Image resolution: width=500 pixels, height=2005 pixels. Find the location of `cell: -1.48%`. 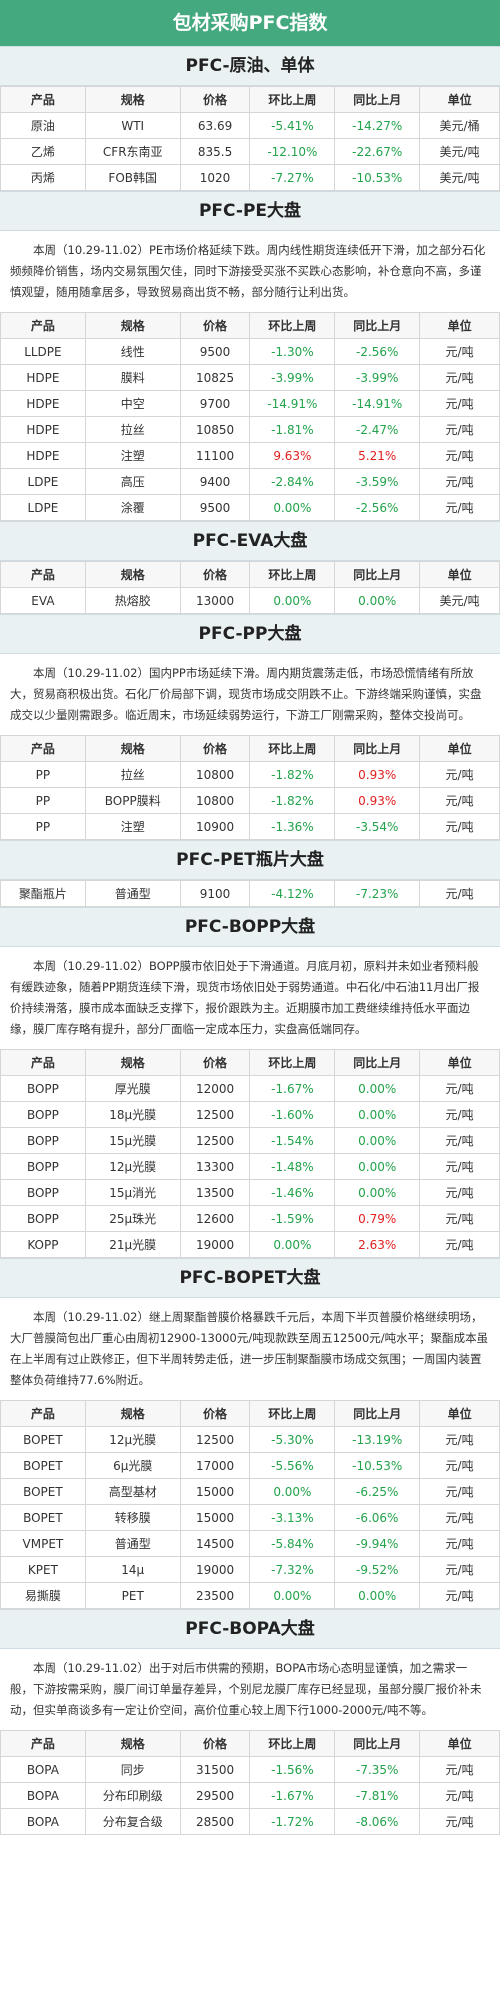

cell: -1.48% is located at coordinates (292, 1166).